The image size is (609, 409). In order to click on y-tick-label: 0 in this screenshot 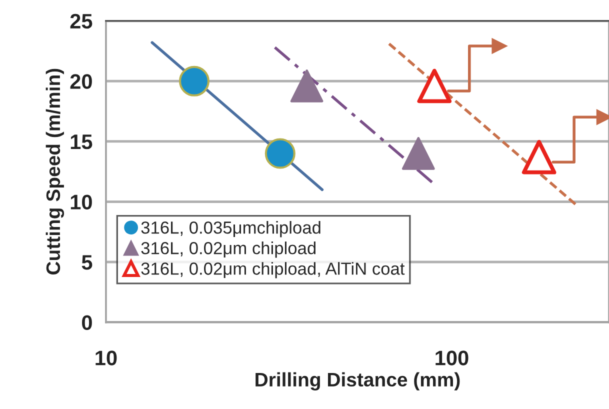, I will do `click(87, 322)`.